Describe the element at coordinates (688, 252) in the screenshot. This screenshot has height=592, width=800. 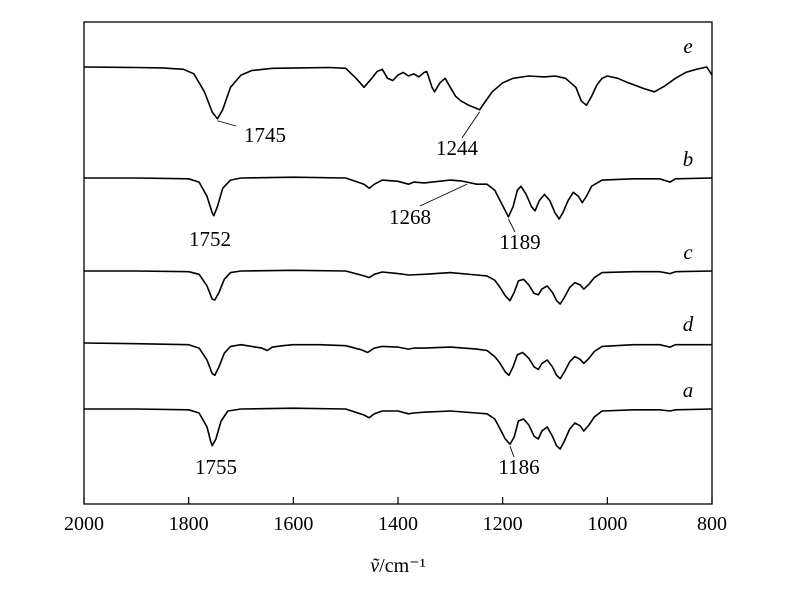
I see `series-label-c: c` at that location.